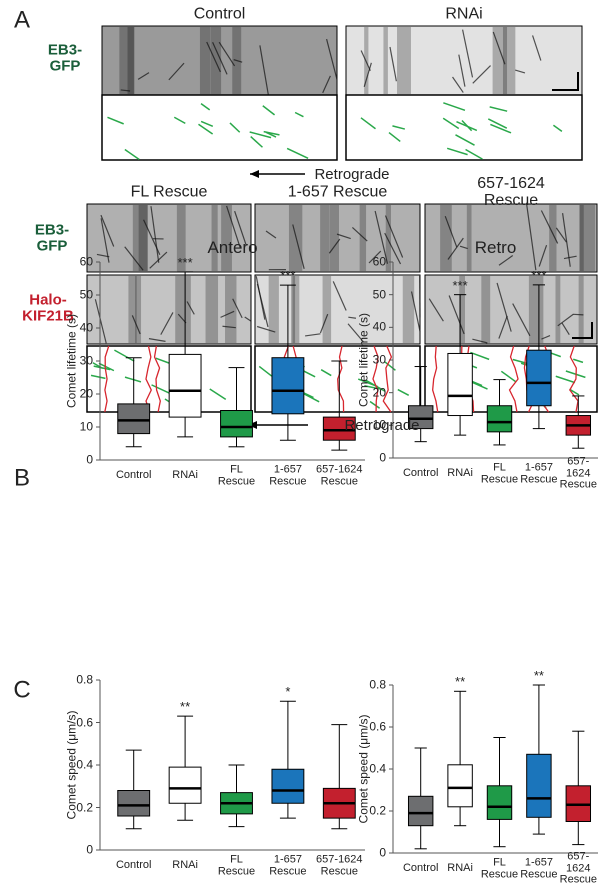  I want to click on scale-bar, so click(582, 330).